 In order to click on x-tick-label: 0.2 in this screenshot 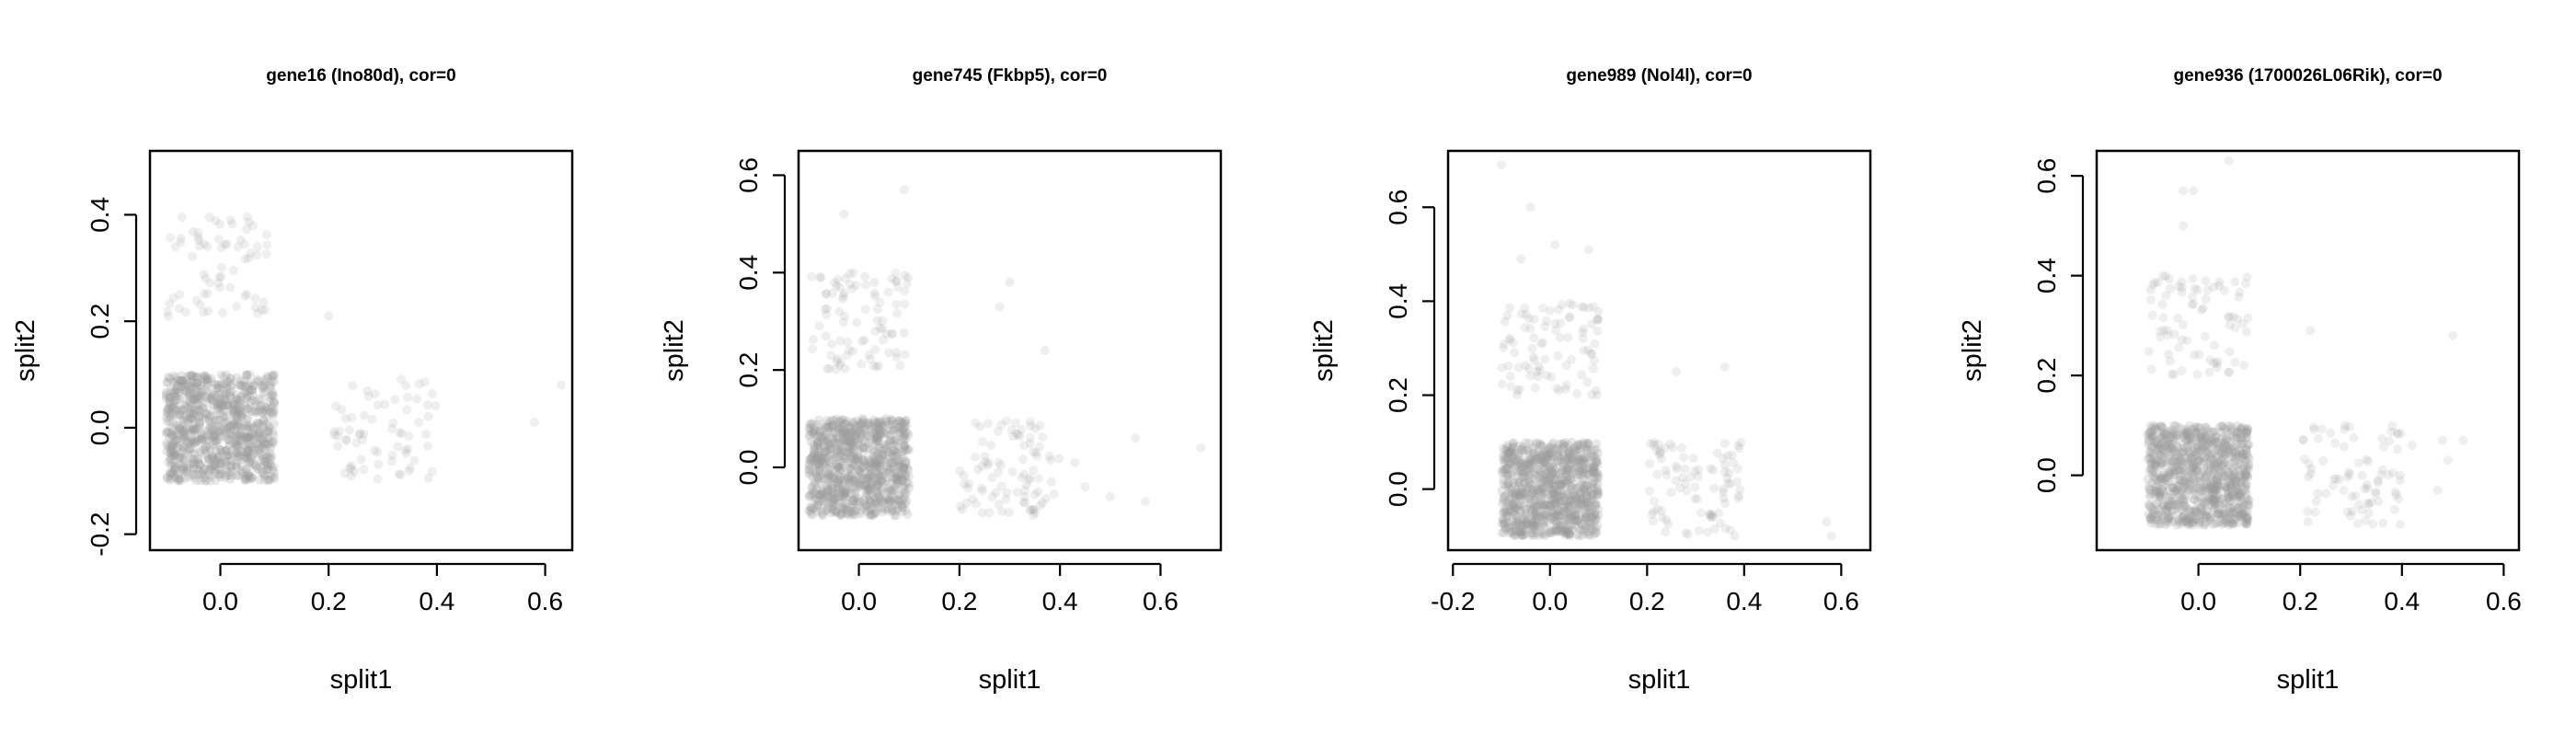, I will do `click(2300, 601)`.